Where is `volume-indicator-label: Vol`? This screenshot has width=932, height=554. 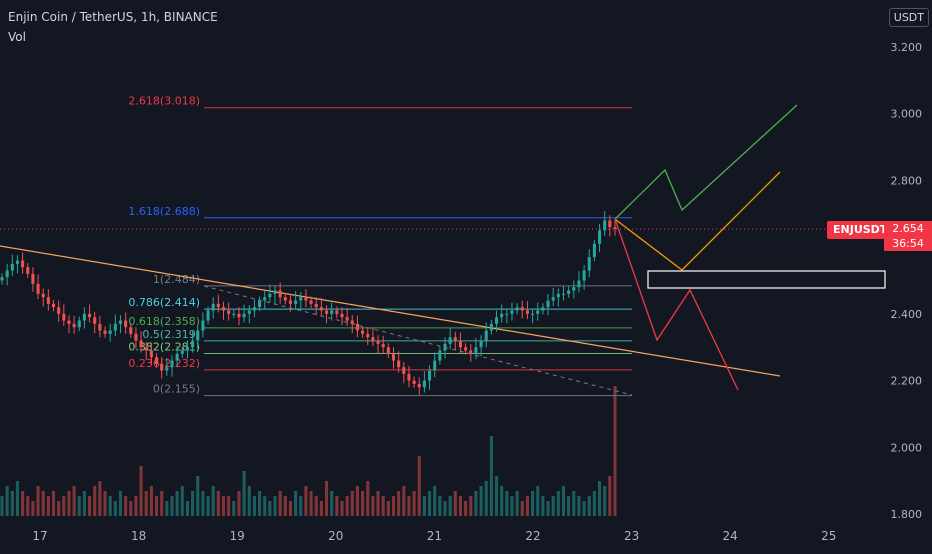 volume-indicator-label: Vol is located at coordinates (17, 37).